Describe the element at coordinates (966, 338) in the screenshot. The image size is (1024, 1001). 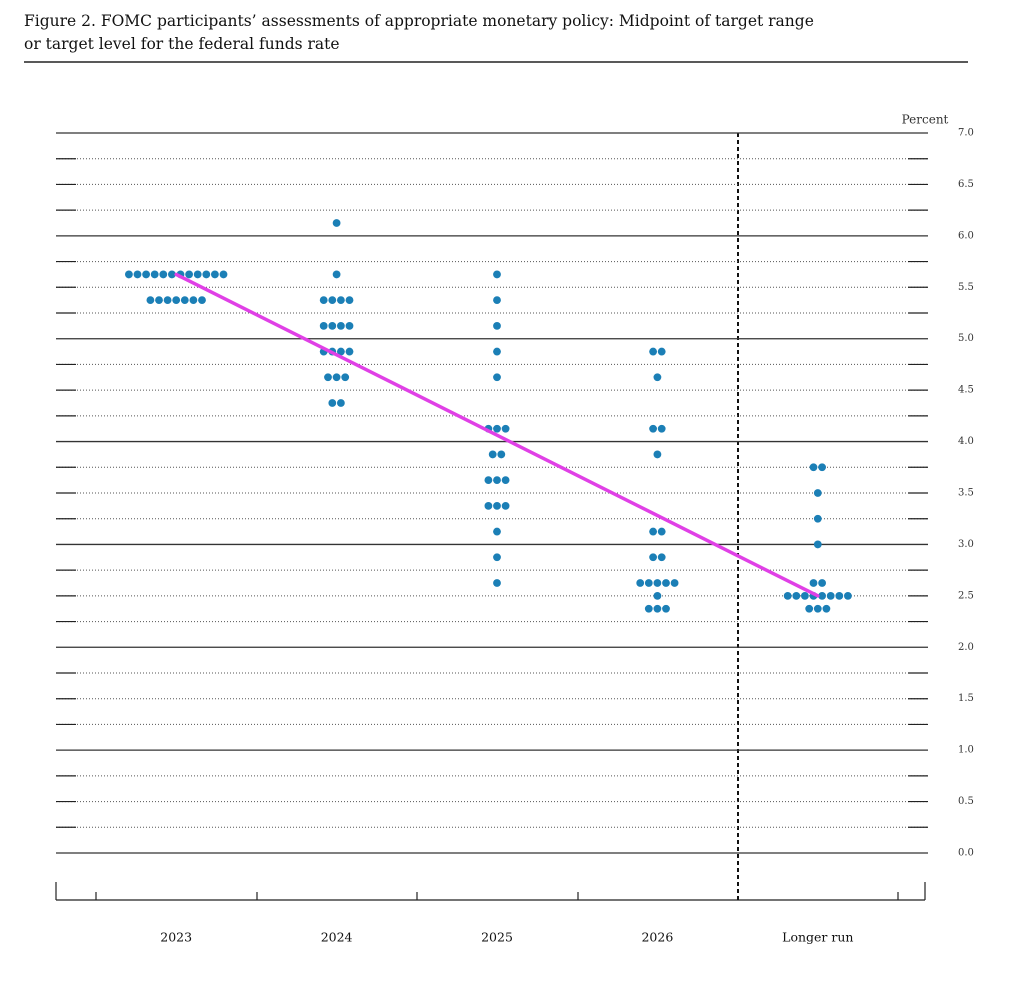
I see `y-tick-label: 5.0` at that location.